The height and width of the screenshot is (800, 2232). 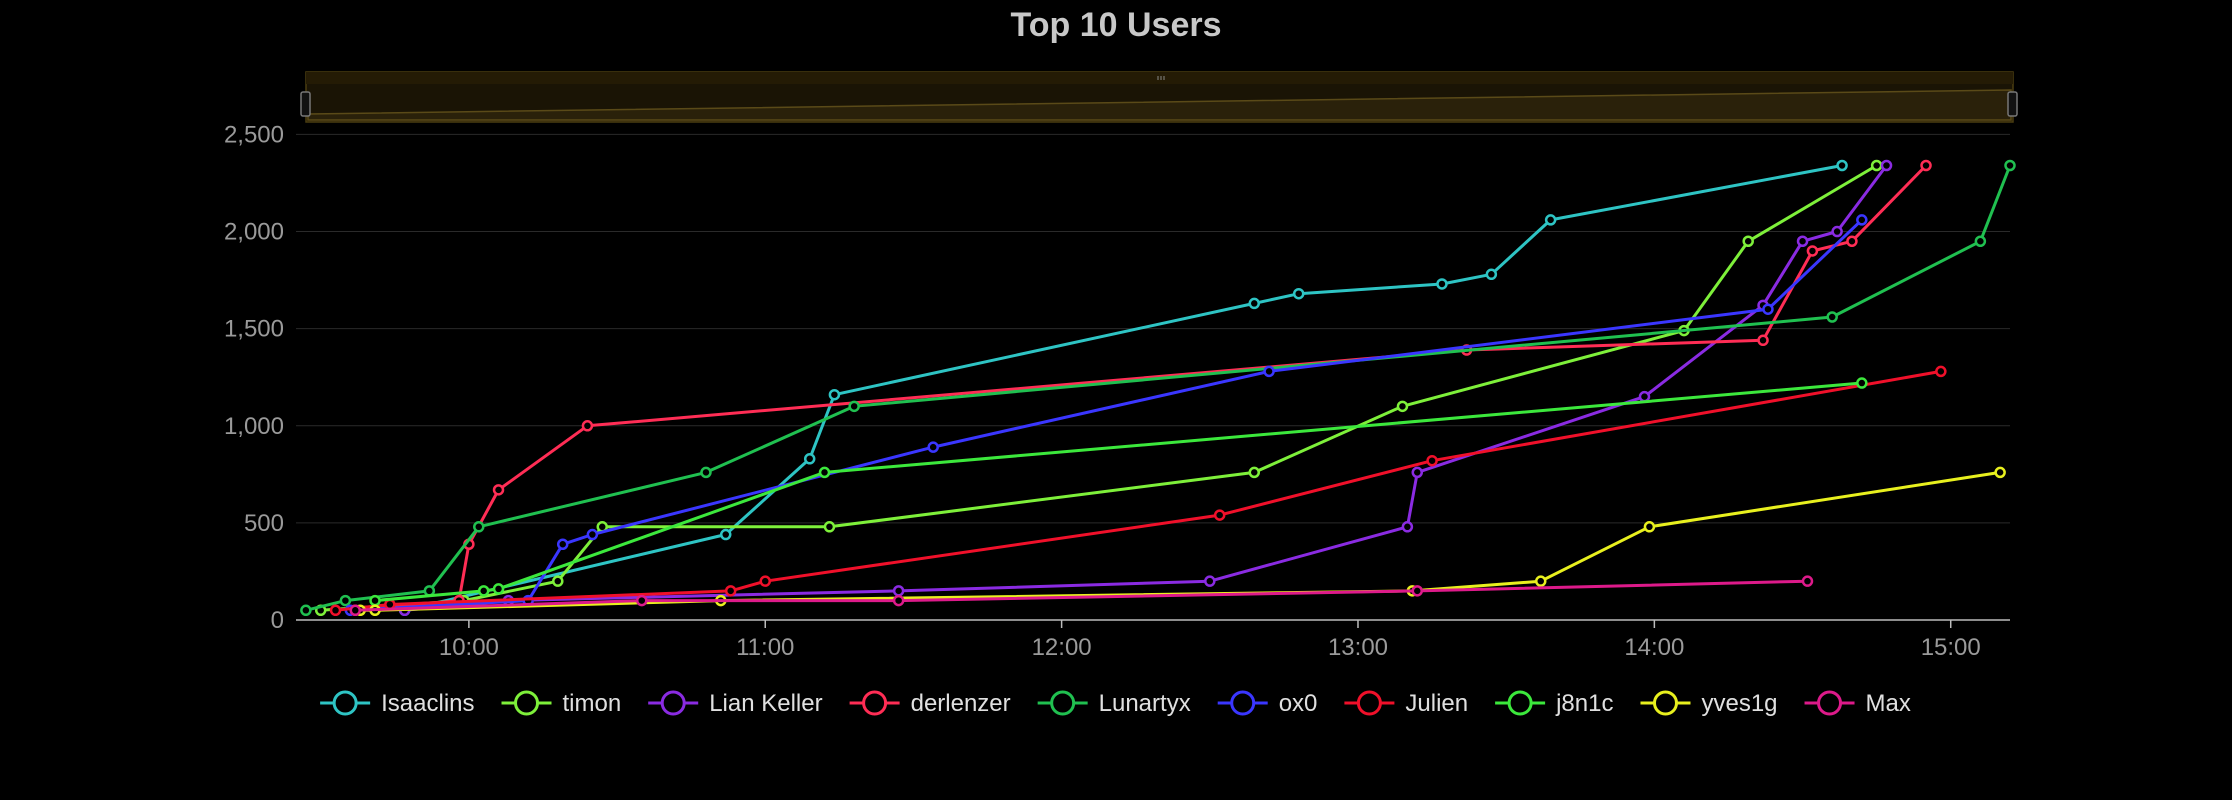 What do you see at coordinates (305, 104) in the screenshot?
I see `zoom-handle-left` at bounding box center [305, 104].